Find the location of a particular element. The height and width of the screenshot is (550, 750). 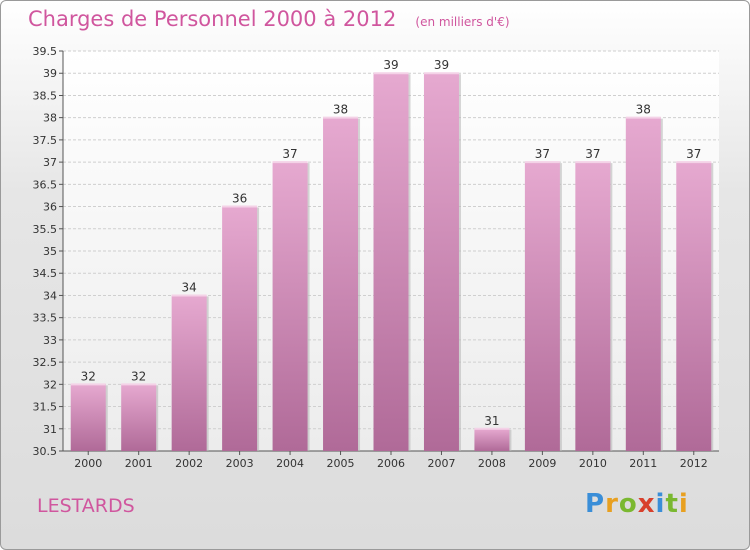

x-tick-label: 2008 is located at coordinates (492, 463).